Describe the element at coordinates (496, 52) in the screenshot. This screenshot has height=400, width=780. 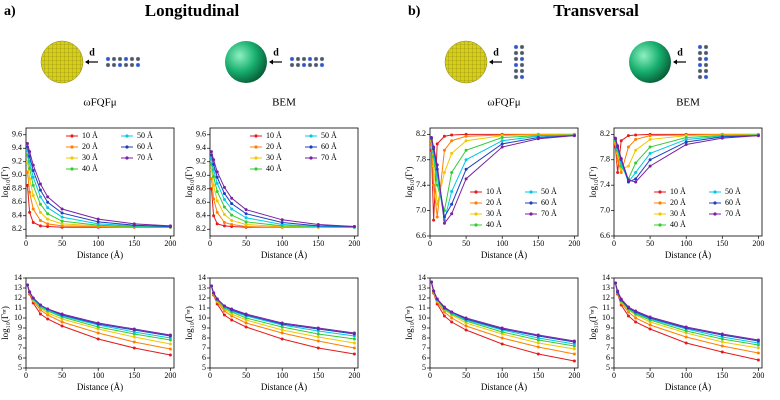
I see `distance-label: d` at that location.